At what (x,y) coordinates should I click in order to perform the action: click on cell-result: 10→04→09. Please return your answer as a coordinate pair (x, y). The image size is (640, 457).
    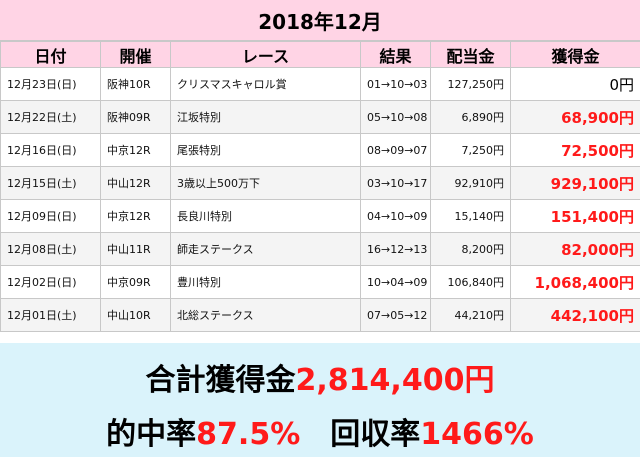
    Looking at the image, I should click on (395, 282).